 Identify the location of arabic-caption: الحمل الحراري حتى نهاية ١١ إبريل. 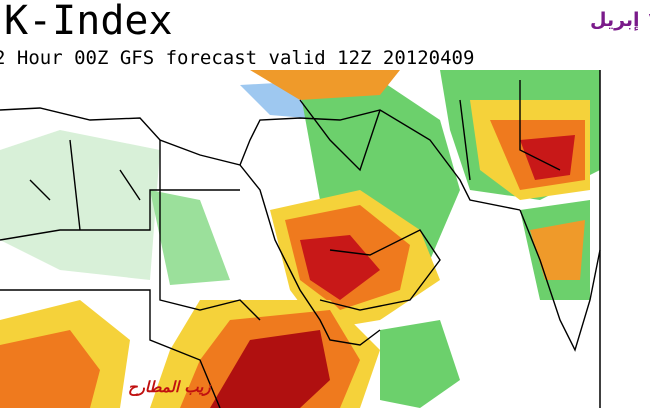
(620, 20).